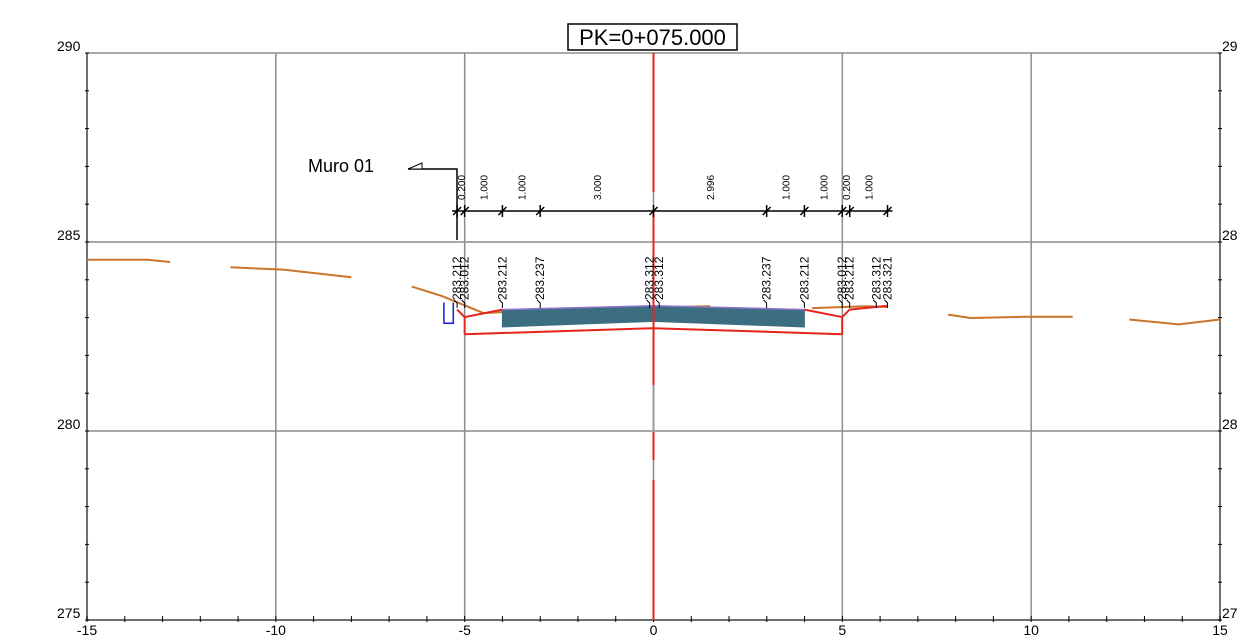 The width and height of the screenshot is (1239, 638). Describe the element at coordinates (479, 313) in the screenshot. I see `left-ditch` at that location.